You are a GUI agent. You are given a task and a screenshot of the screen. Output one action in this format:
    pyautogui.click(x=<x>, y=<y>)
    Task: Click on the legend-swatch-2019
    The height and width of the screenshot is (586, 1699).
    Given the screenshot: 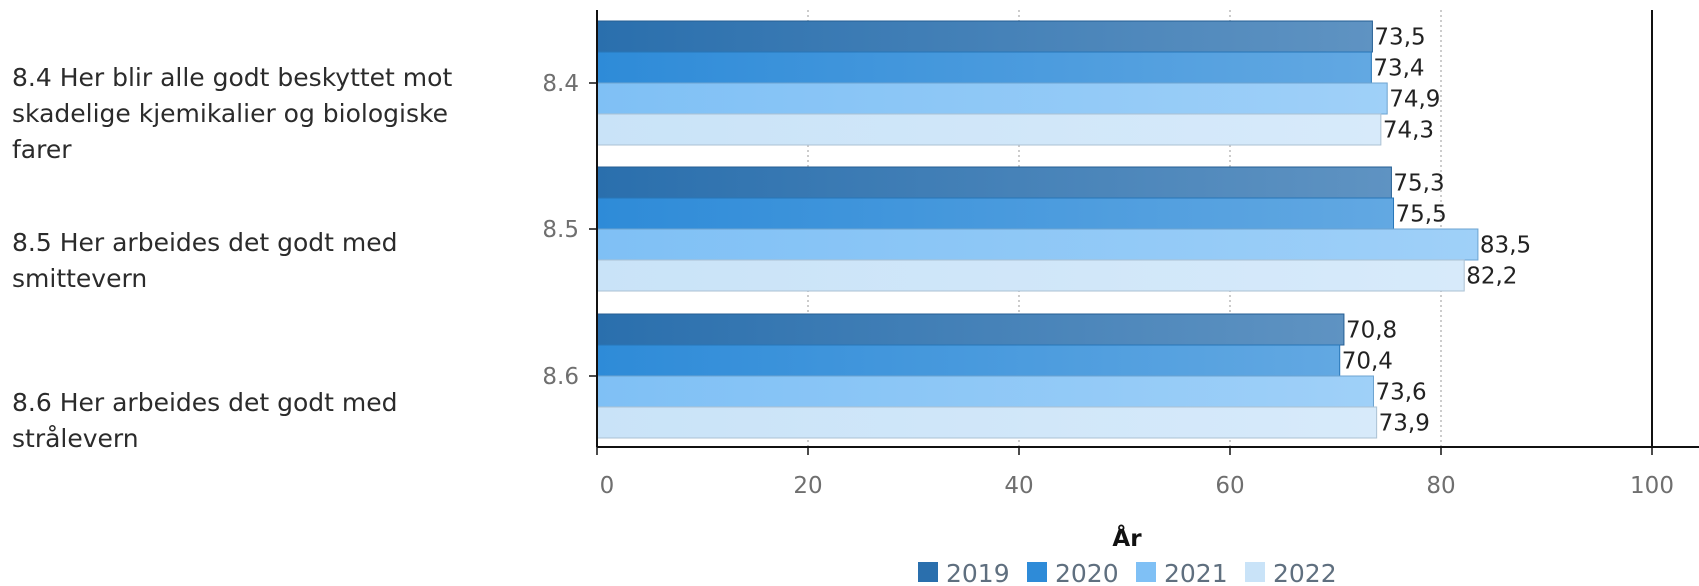 What is the action you would take?
    pyautogui.click(x=928, y=572)
    